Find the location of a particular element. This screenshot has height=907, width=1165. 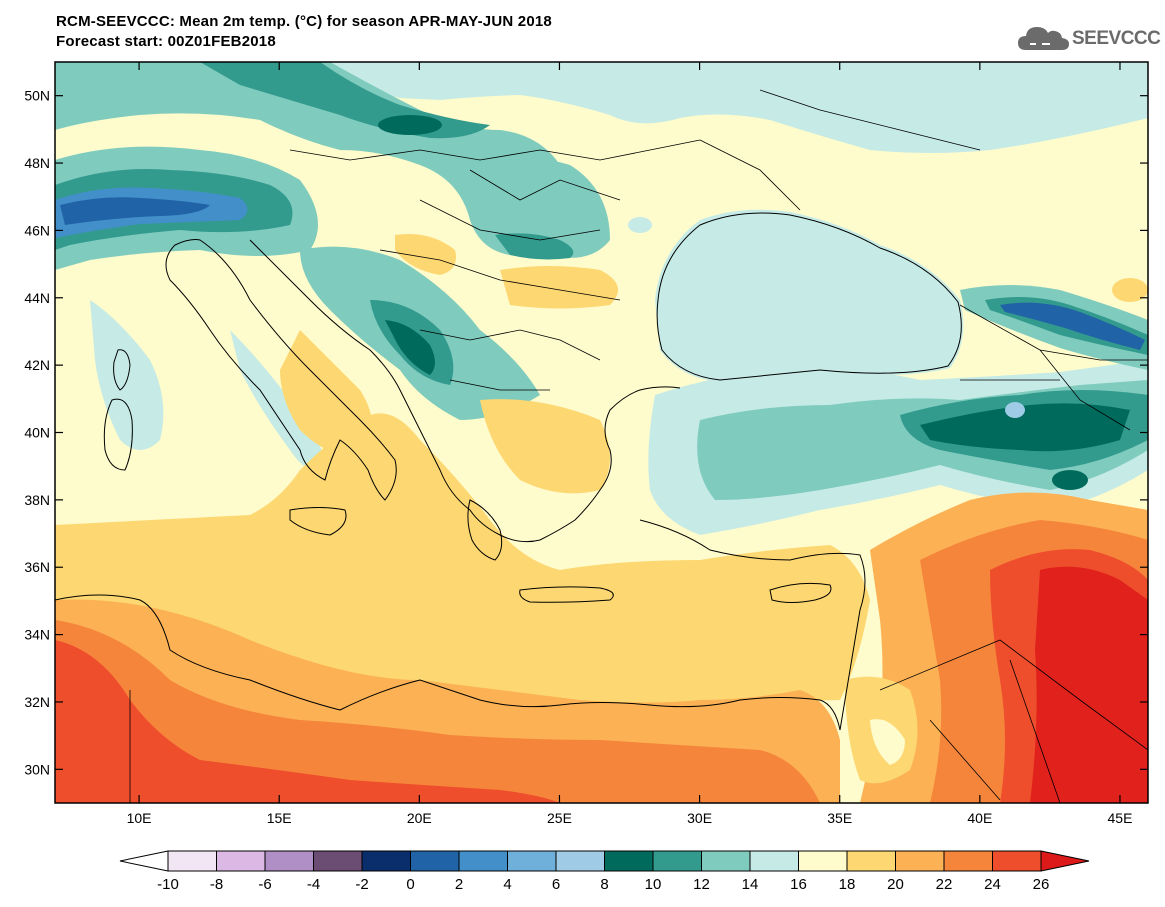

logo-text: SEEVCCC is located at coordinates (1116, 38).